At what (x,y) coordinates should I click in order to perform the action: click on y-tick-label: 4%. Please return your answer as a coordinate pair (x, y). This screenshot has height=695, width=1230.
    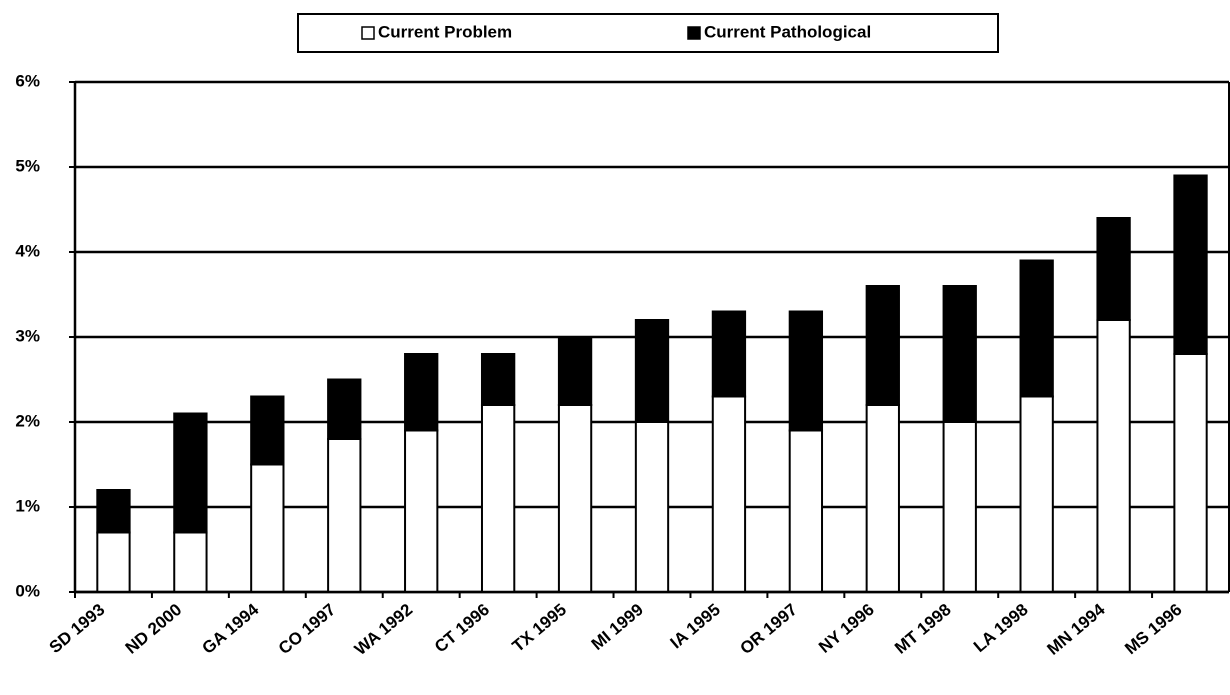
    Looking at the image, I should click on (27, 250).